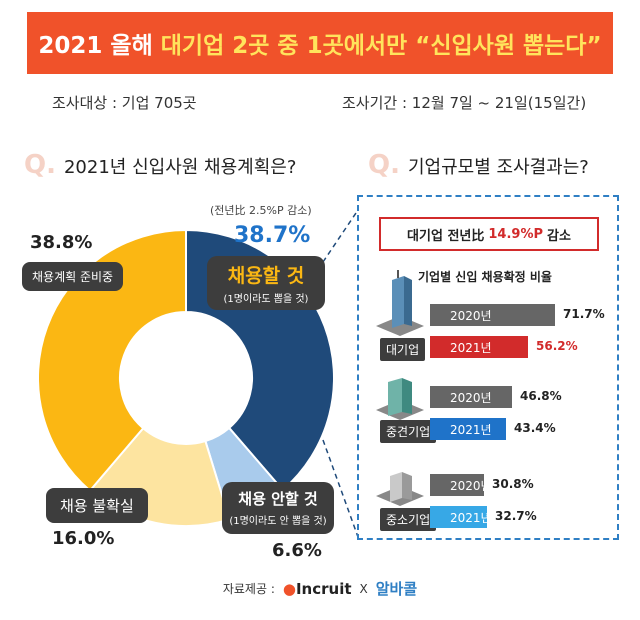 The width and height of the screenshot is (640, 620). What do you see at coordinates (272, 235) in the screenshot?
I see `hire-pct: 38.7%` at bounding box center [272, 235].